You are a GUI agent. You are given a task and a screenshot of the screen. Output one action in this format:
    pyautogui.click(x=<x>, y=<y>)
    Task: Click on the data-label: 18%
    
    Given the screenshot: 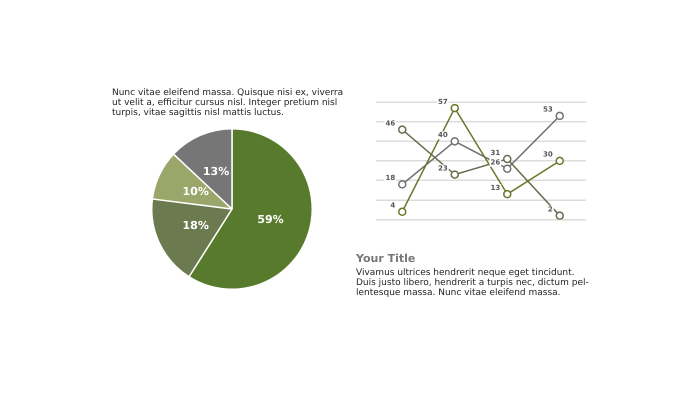 What is the action you would take?
    pyautogui.click(x=195, y=225)
    